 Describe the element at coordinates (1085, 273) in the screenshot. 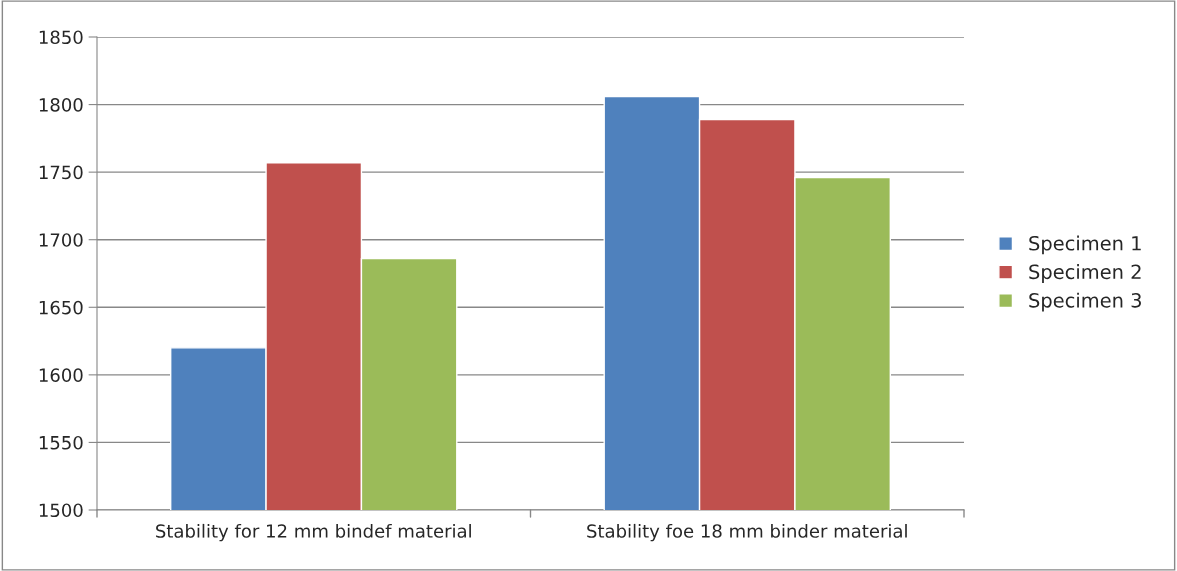

I see `legend-label: Specimen 2` at that location.